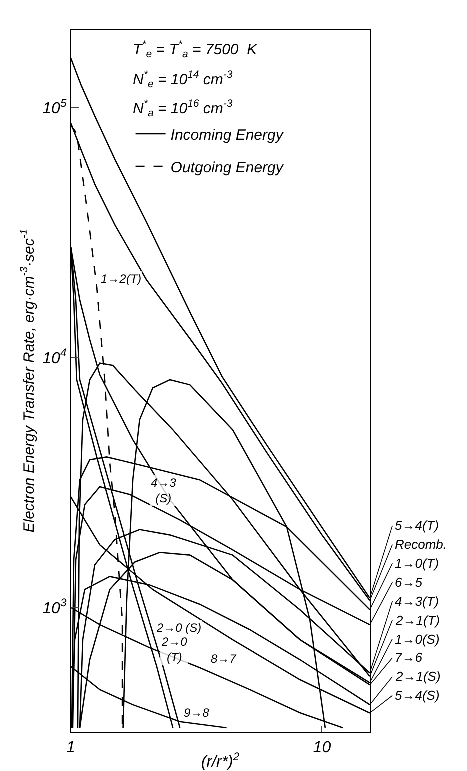 The width and height of the screenshot is (467, 771). Describe the element at coordinates (183, 109) in the screenshot. I see `annotation: N$^{*}$$_{a}$ = 10$^{16}$ cm$^{-3}$` at that location.